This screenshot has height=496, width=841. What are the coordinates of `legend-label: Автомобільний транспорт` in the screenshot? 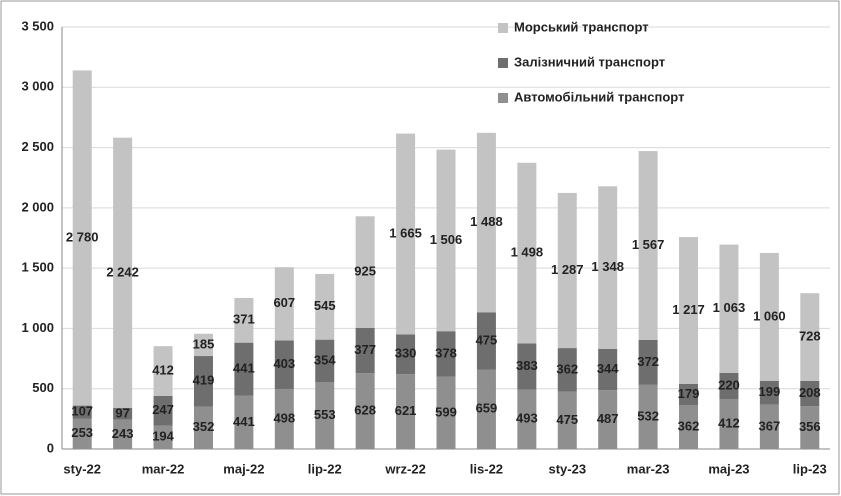 It's located at (599, 96).